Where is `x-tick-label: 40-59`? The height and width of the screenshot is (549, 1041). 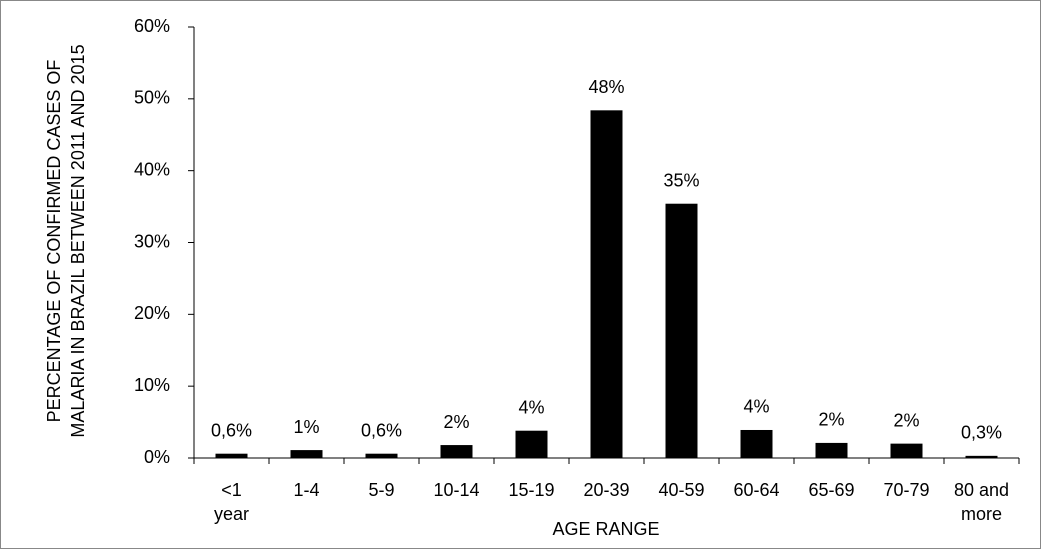 x-tick-label: 40-59 is located at coordinates (681, 490).